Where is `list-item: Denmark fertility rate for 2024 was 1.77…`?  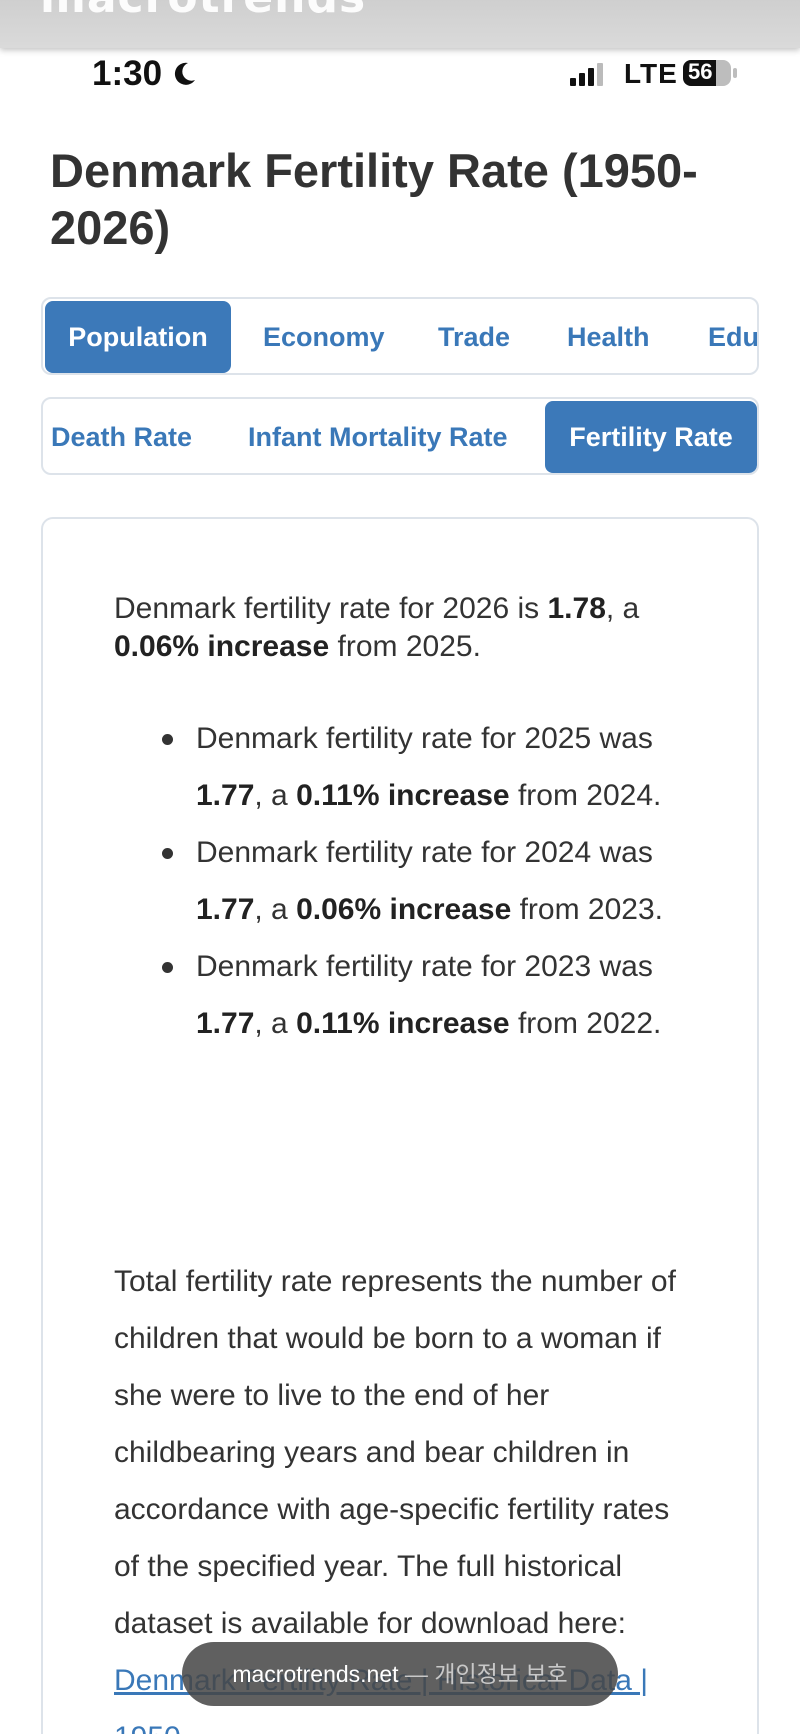 list-item: Denmark fertility rate for 2024 was 1.77… is located at coordinates (414, 881).